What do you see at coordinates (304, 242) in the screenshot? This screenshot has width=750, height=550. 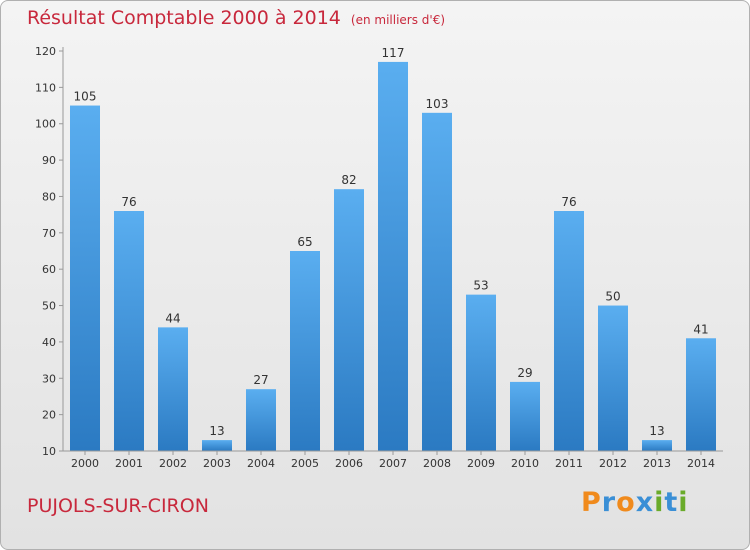 I see `data-label: 65` at bounding box center [304, 242].